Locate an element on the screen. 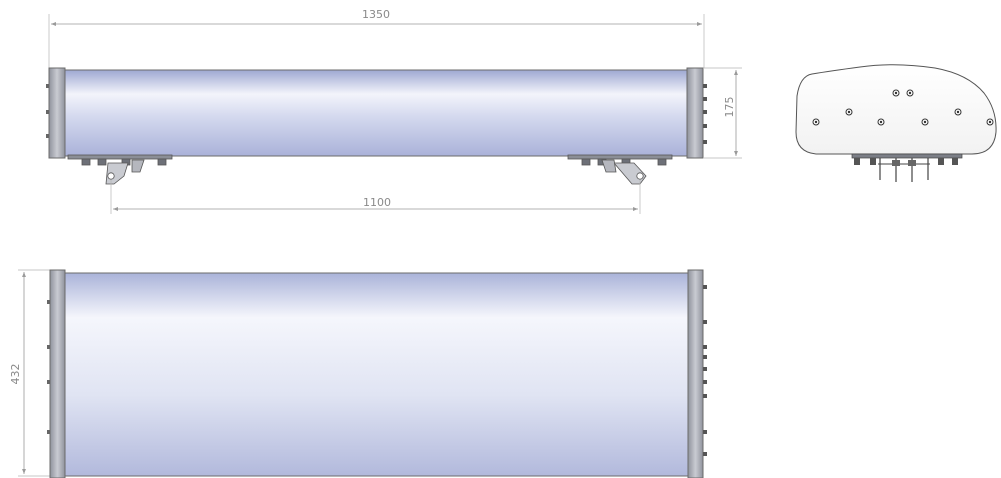 This screenshot has width=1001, height=478. screw-holes is located at coordinates (903, 107).